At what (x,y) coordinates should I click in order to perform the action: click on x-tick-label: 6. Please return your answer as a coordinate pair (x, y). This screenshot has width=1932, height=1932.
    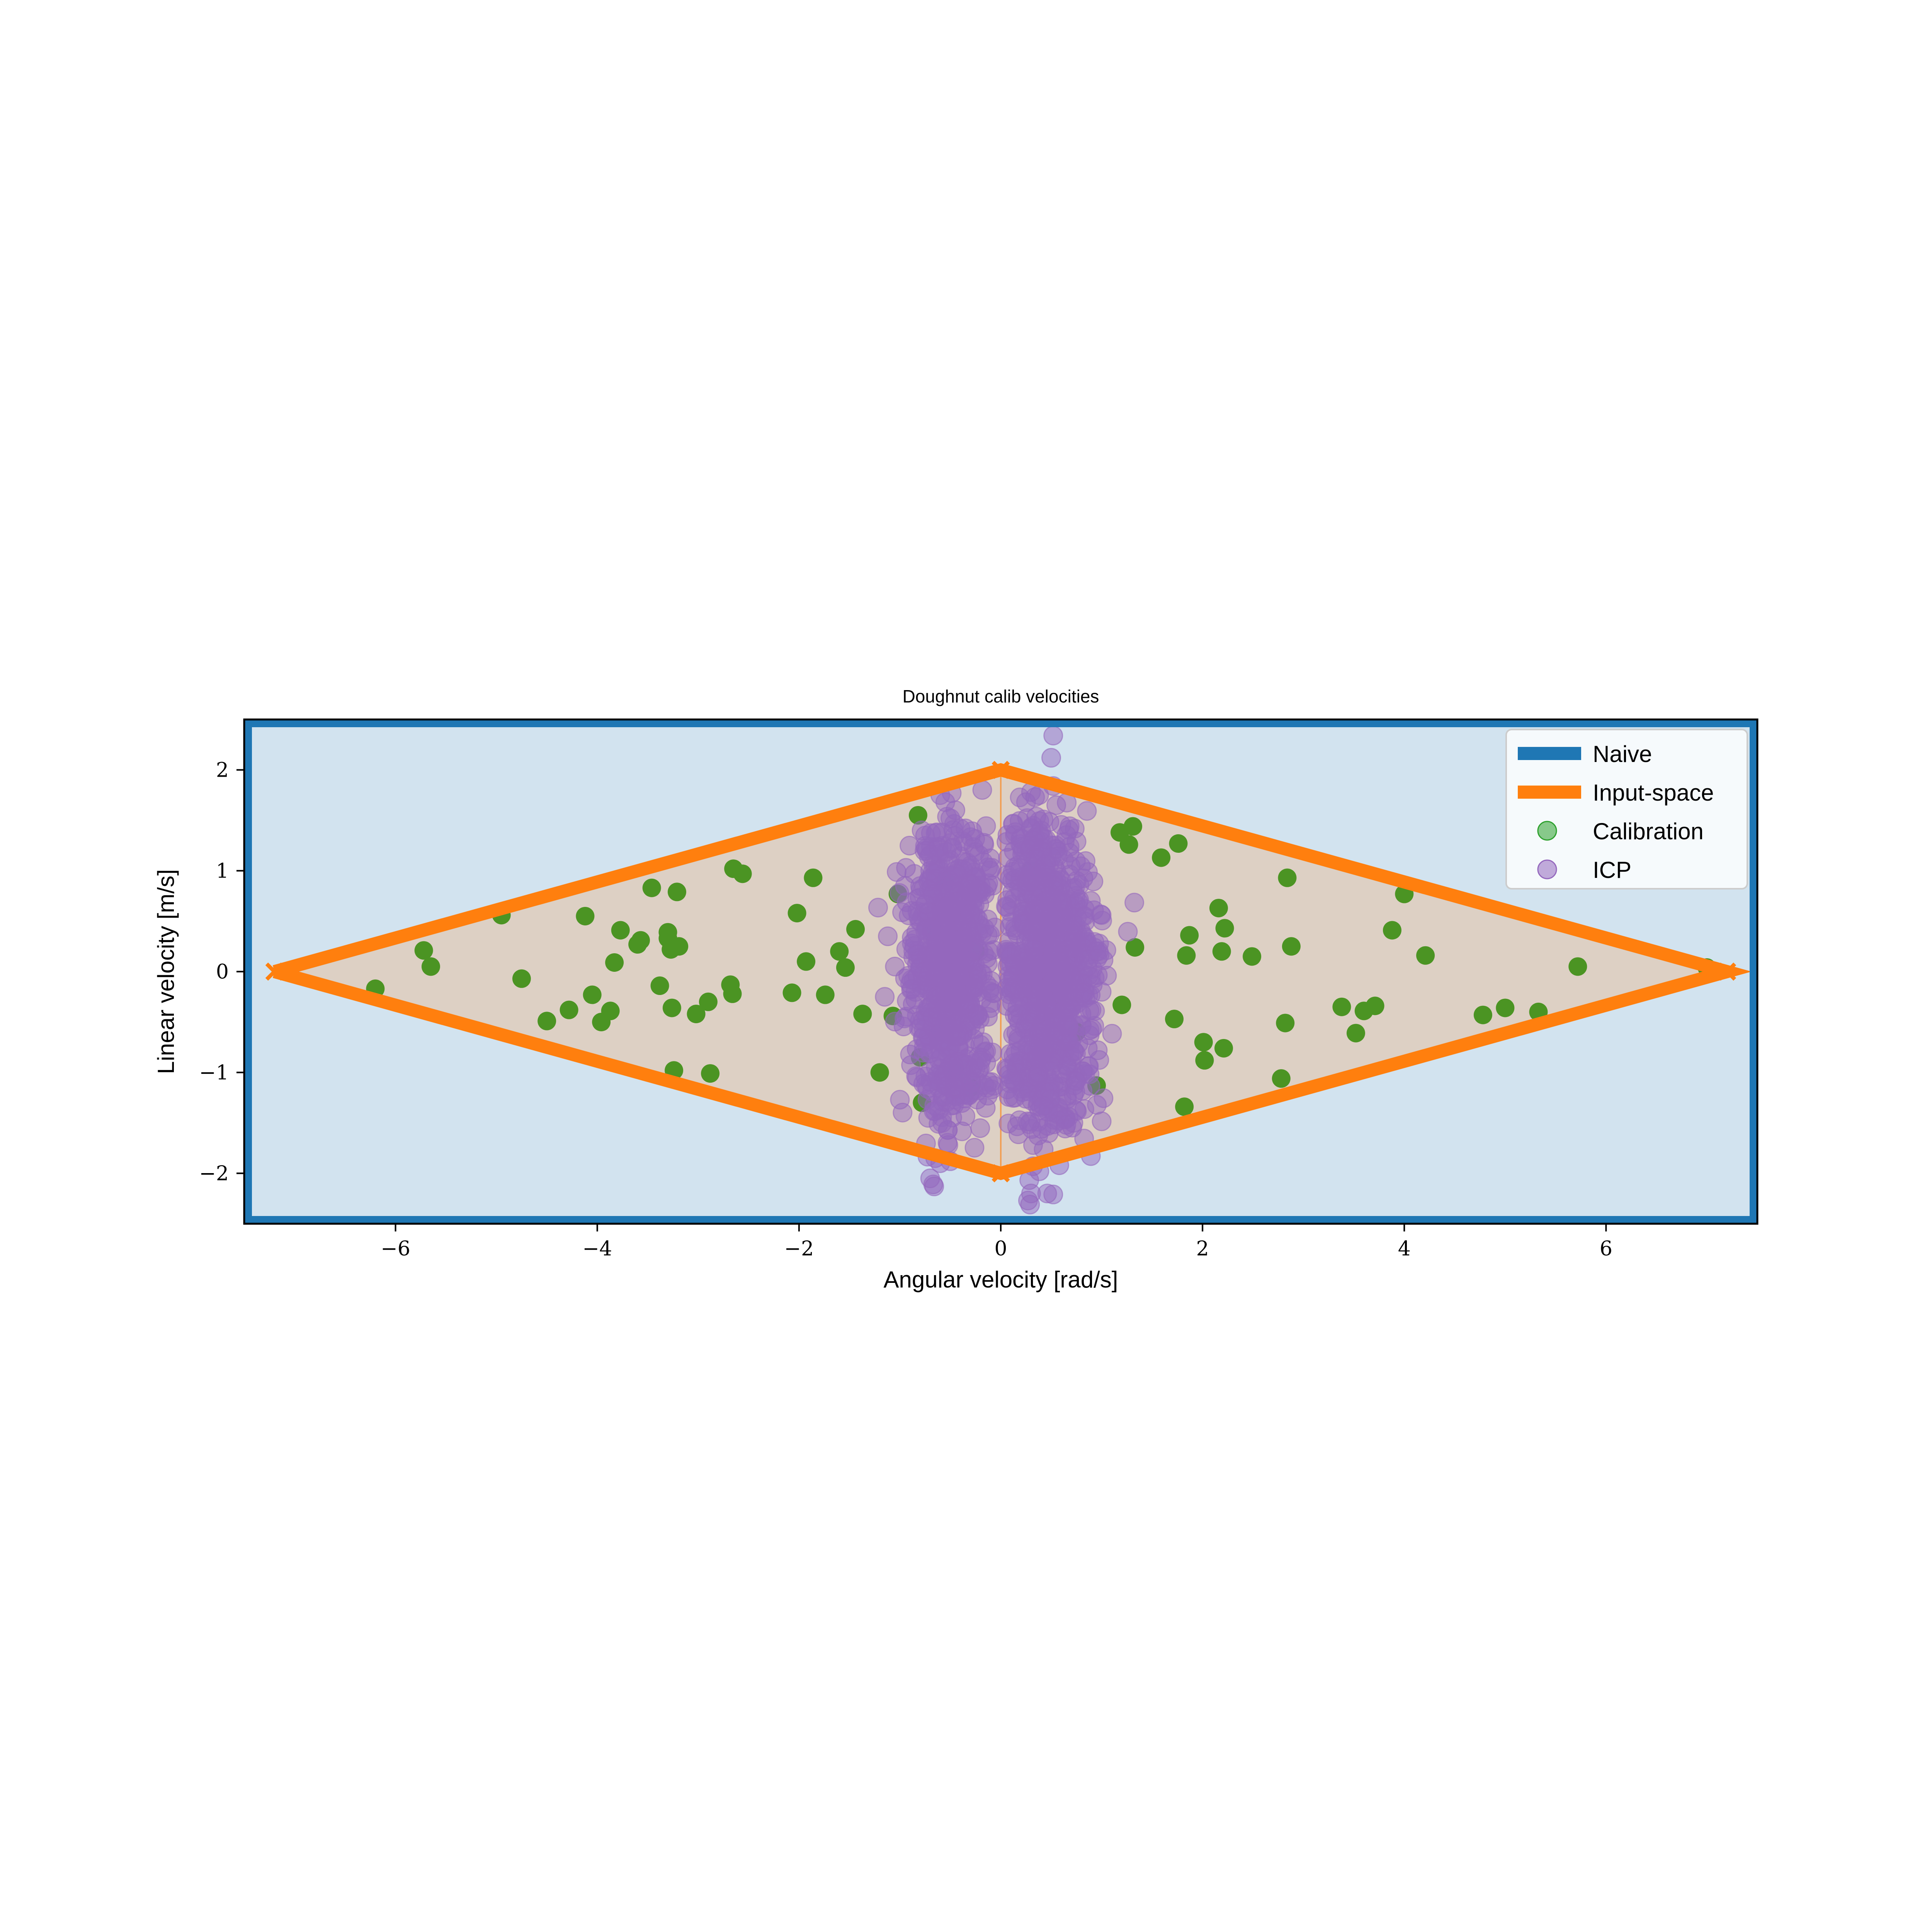
    Looking at the image, I should click on (1606, 1248).